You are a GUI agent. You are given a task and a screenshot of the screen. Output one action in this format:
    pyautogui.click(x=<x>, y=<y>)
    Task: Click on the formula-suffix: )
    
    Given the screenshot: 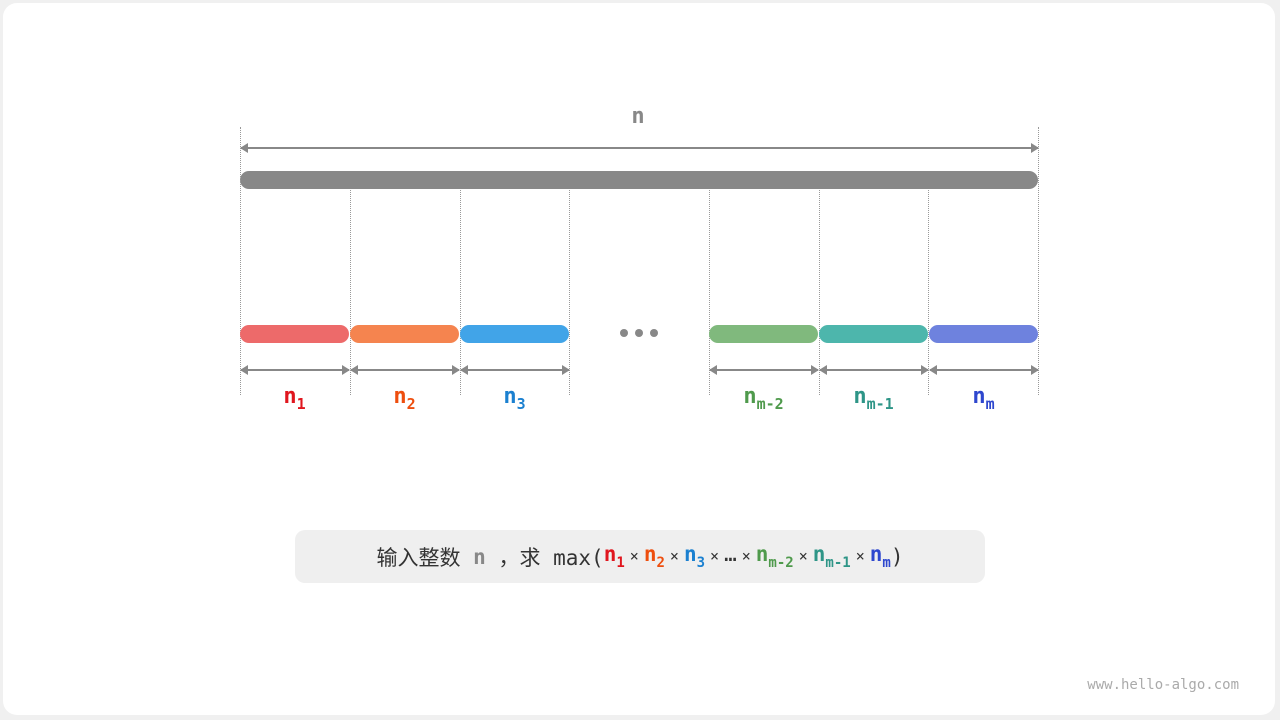 What is the action you would take?
    pyautogui.click(x=897, y=556)
    